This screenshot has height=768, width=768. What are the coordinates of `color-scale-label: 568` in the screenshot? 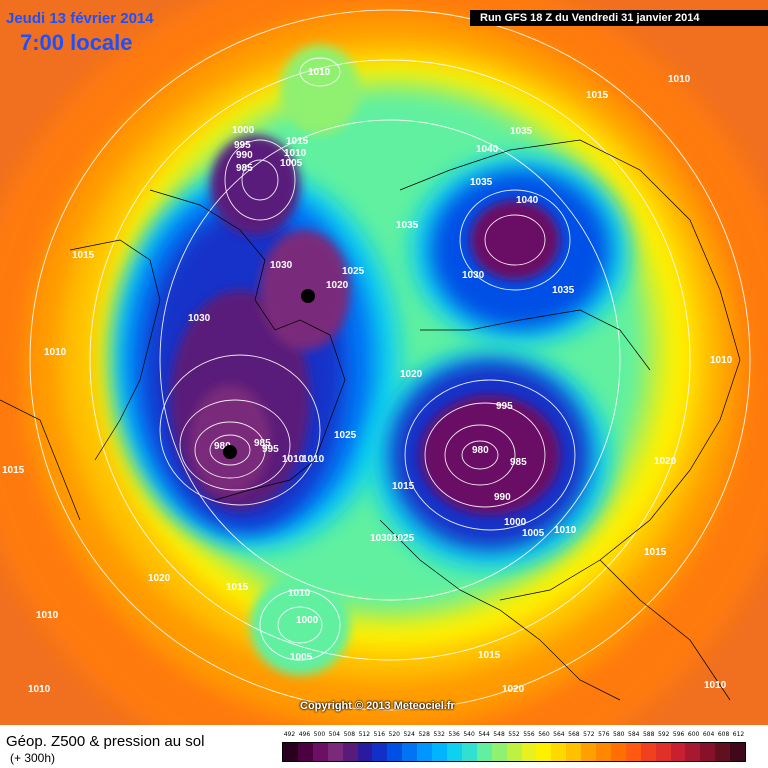 It's located at (574, 734).